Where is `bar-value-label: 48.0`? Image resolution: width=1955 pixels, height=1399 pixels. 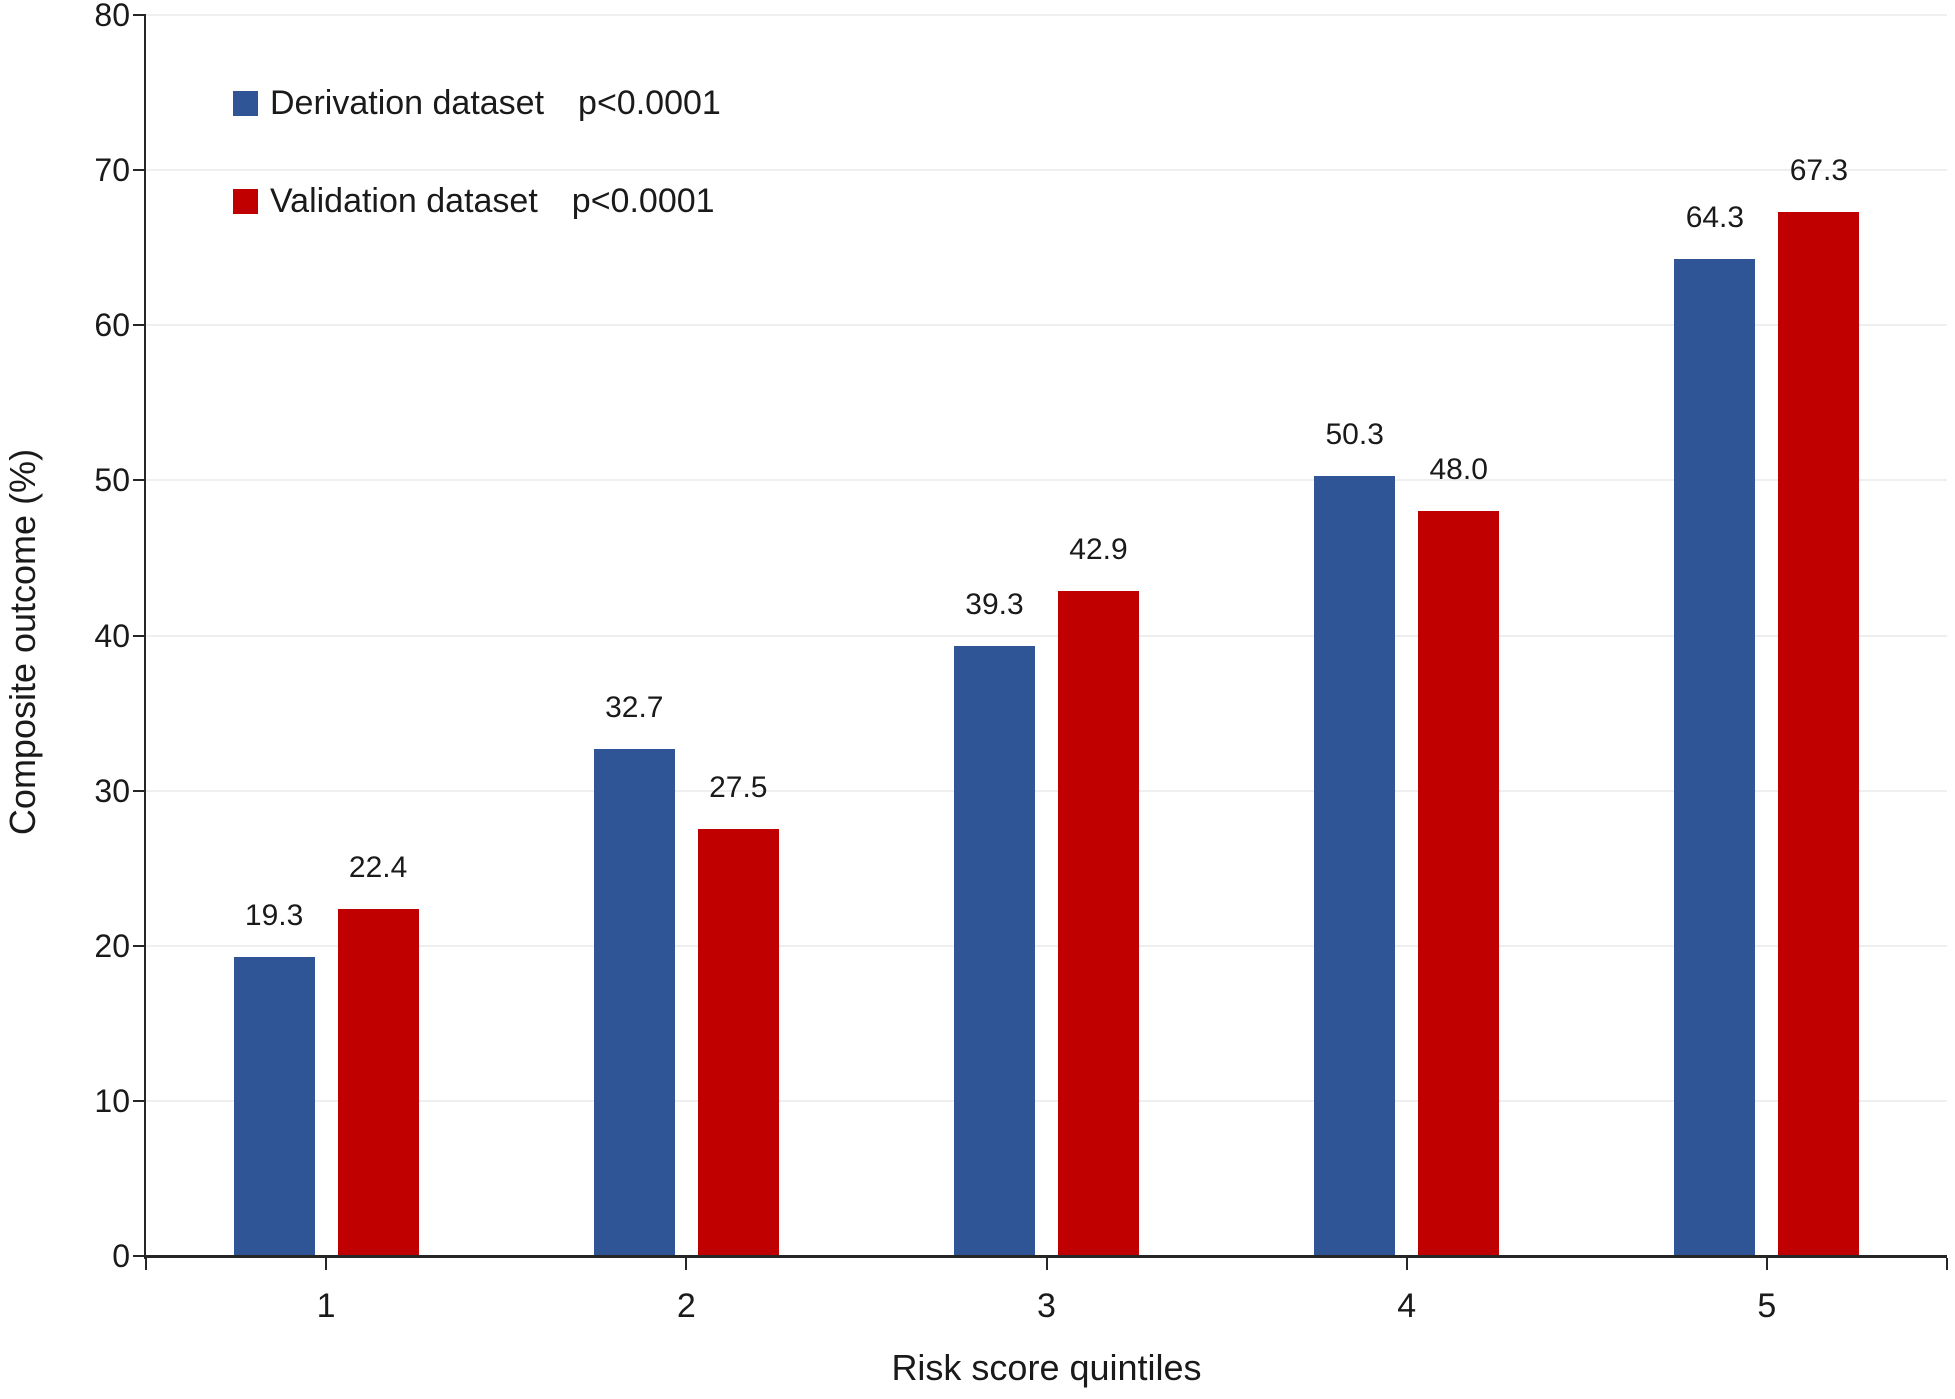
bar-value-label: 48.0 is located at coordinates (1458, 470).